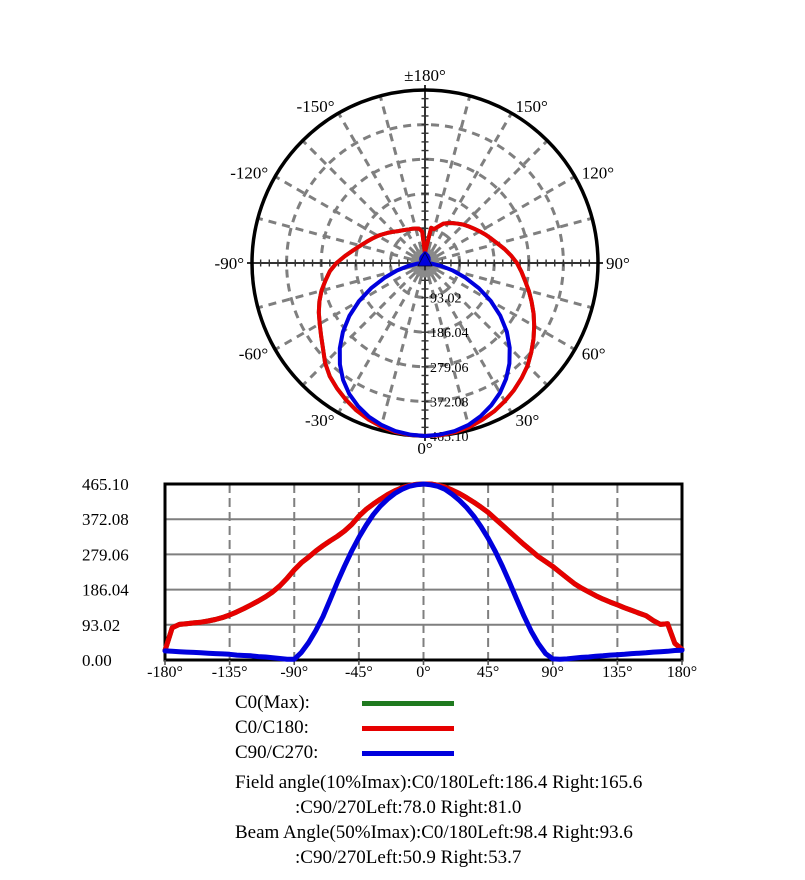 The width and height of the screenshot is (805, 880). I want to click on cartesian-grid, so click(423, 572).